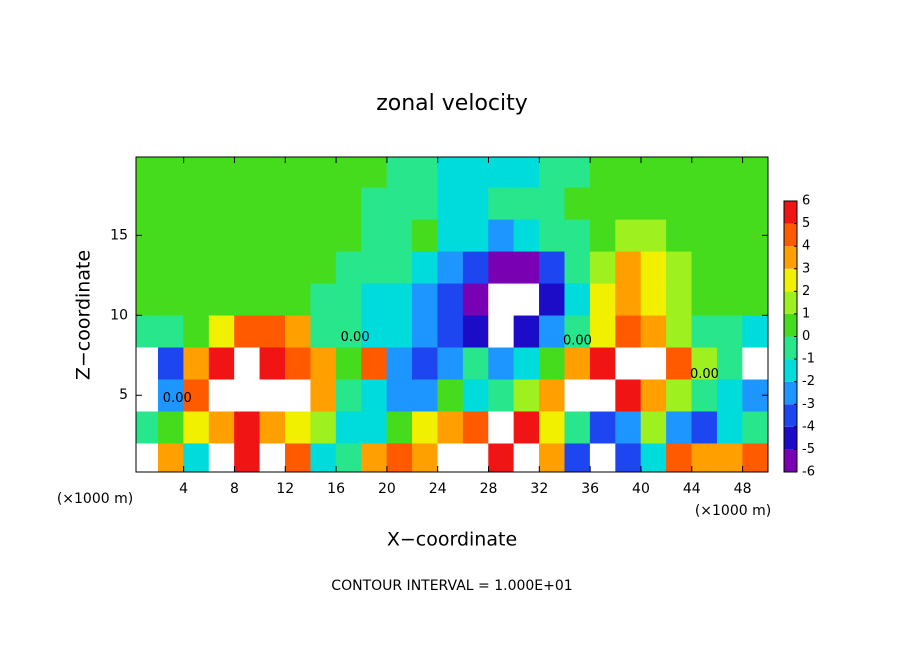 Image resolution: width=904 pixels, height=658 pixels. Describe the element at coordinates (234, 489) in the screenshot. I see `x-tick-label: 8` at that location.